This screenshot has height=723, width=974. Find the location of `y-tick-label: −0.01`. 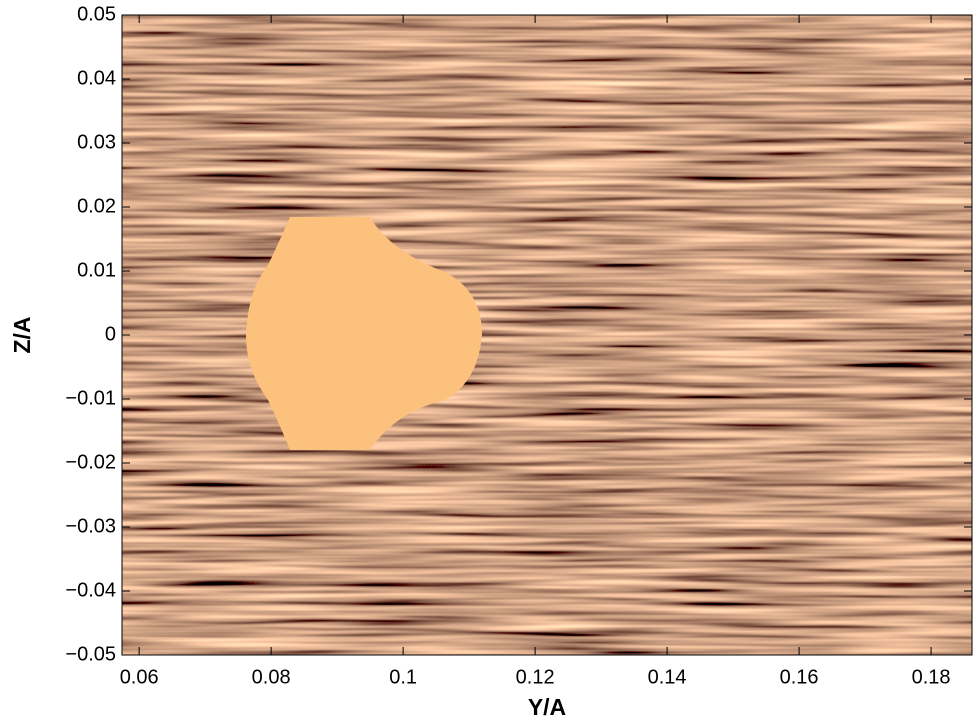

y-tick-label: −0.01 is located at coordinates (90, 398).